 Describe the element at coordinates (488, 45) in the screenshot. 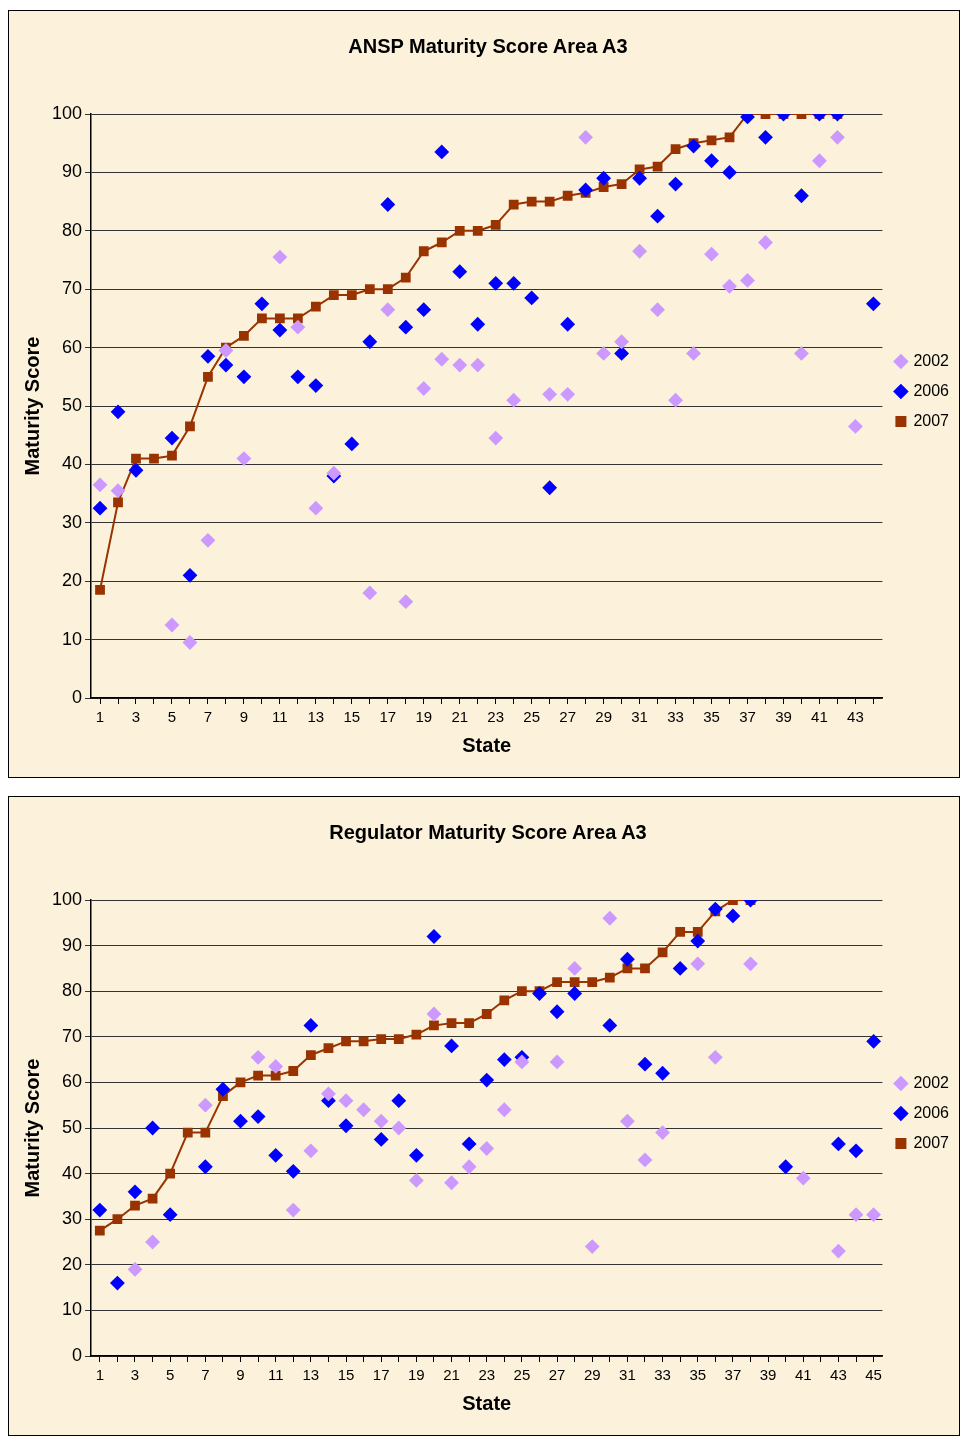

I see `chart-title: ANSP Maturity Score Area A3` at that location.